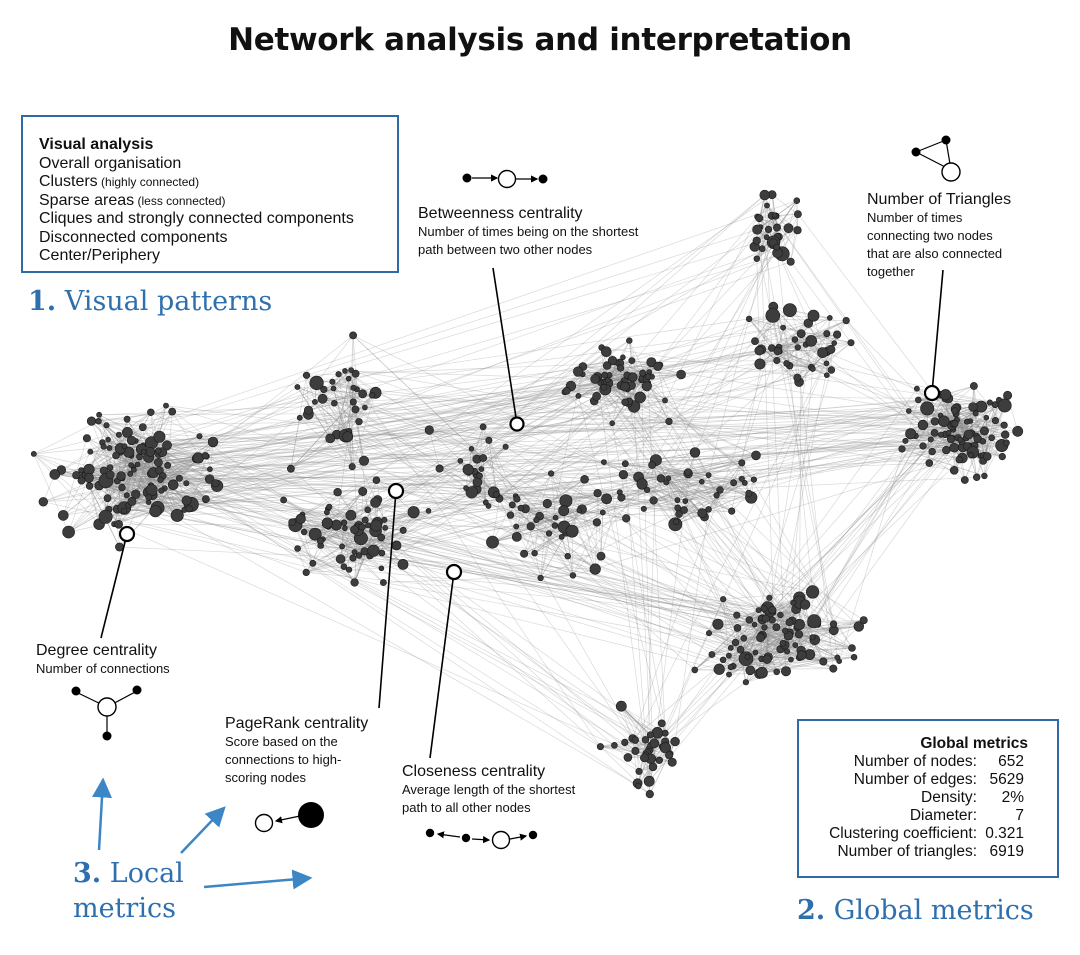 The width and height of the screenshot is (1080, 955). I want to click on betweenness-glyph-icon, so click(505, 179).